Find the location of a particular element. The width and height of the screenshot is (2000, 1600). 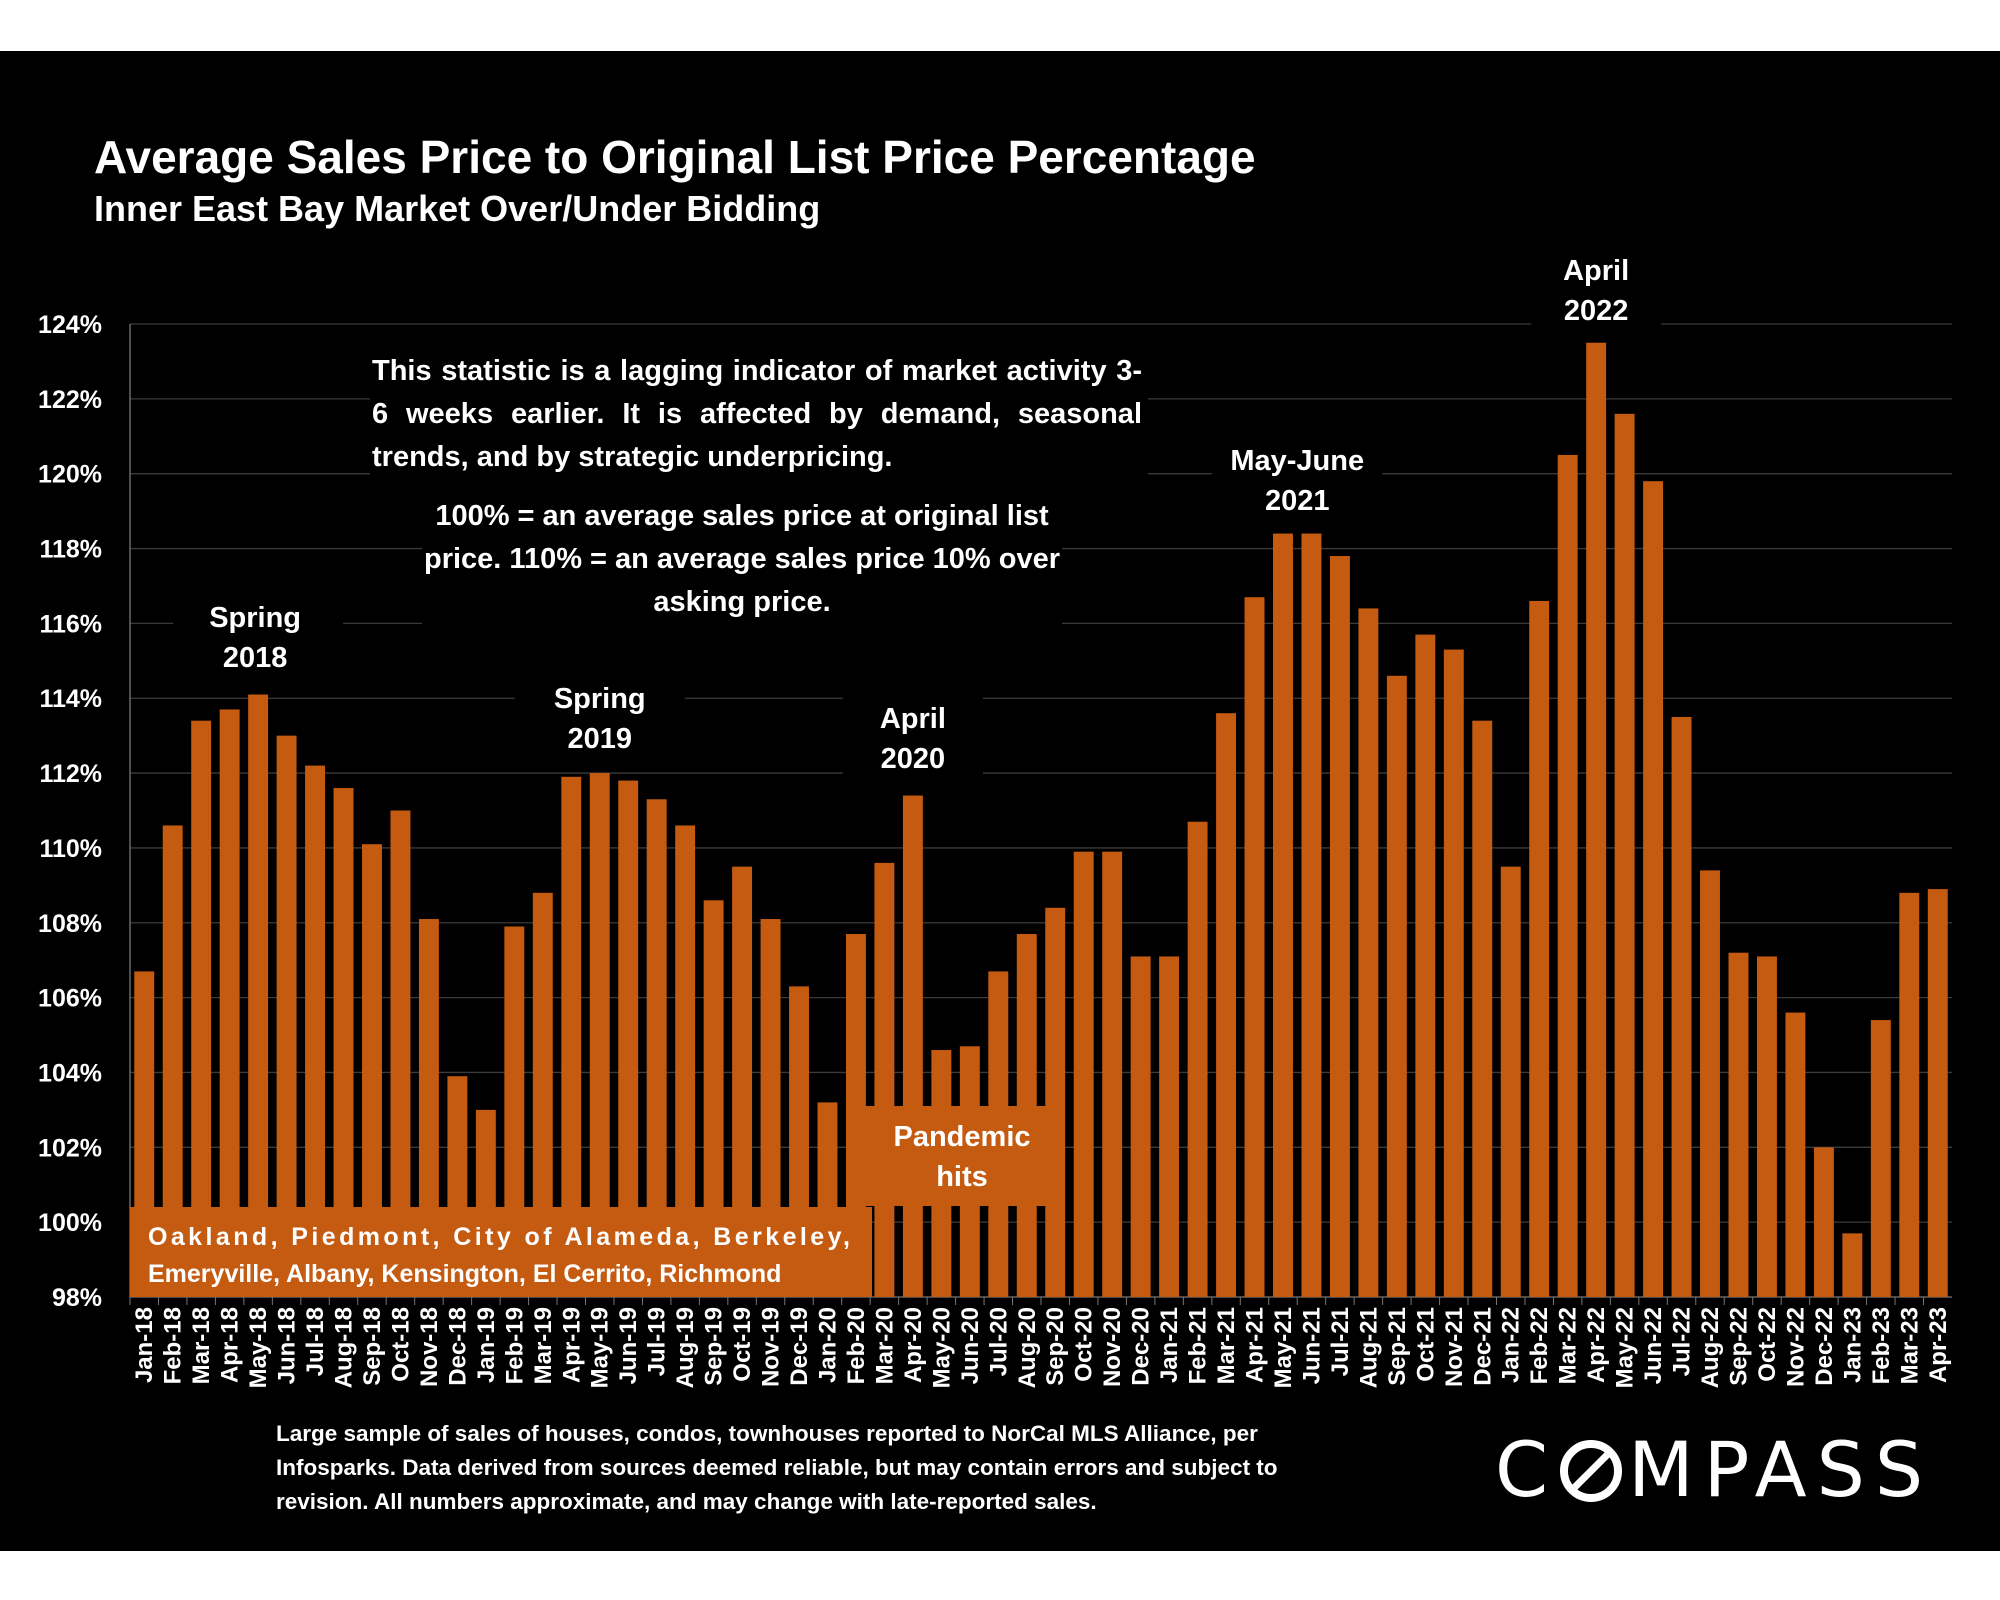

annotation-pandemic-hits: Pandemic hits is located at coordinates (962, 1157).